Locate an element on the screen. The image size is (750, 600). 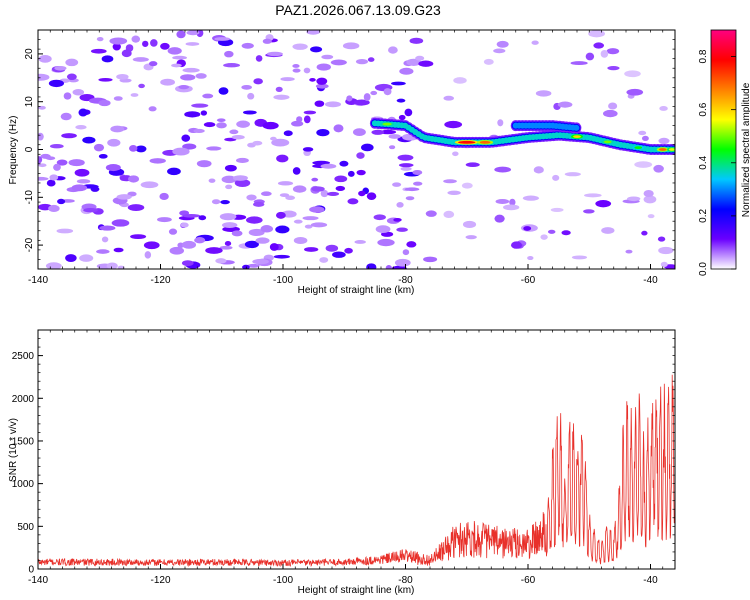
colorbar-ticks: 0.0 0.2 0.4 0.6 0.8 is located at coordinates (717, 162).